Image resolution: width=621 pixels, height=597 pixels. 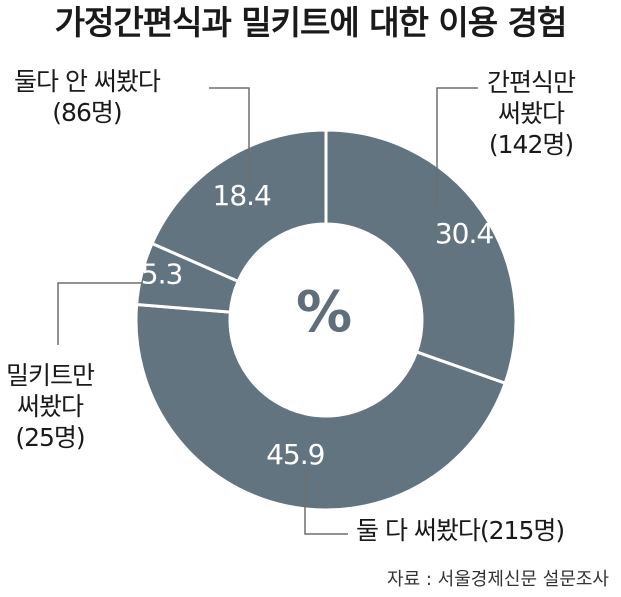 What do you see at coordinates (457, 146) in the screenshot?
I see `leader-hmr-only` at bounding box center [457, 146].